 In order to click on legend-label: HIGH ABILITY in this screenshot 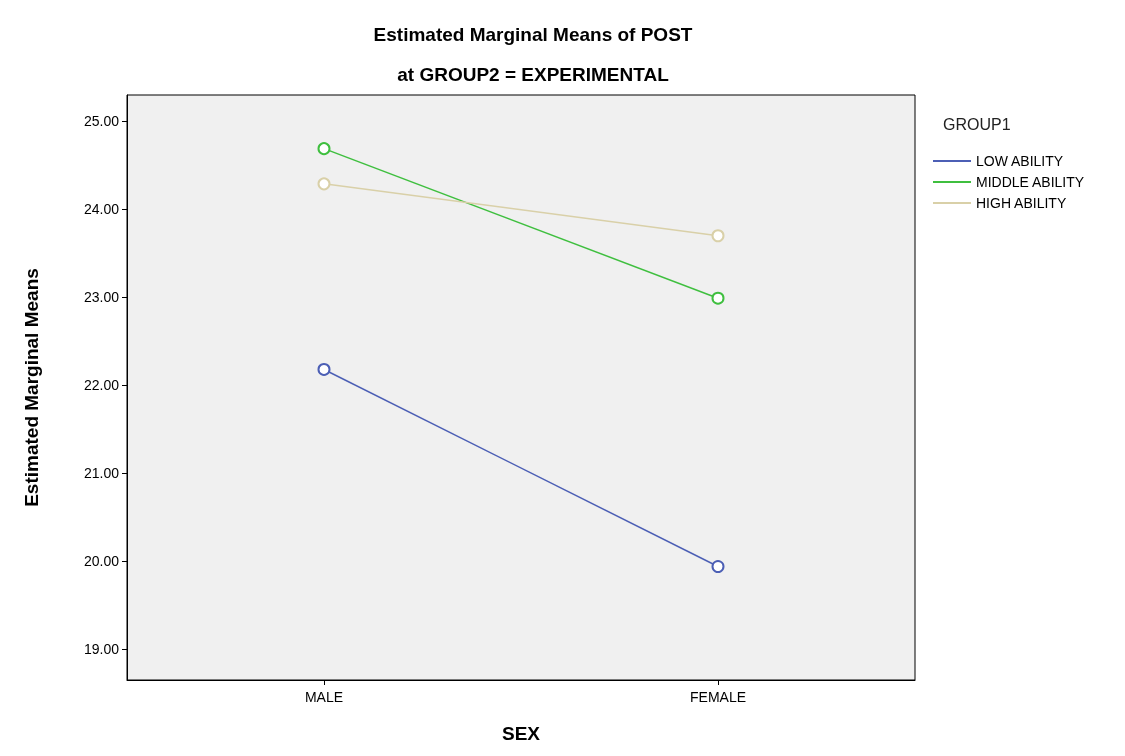, I will do `click(1021, 203)`.